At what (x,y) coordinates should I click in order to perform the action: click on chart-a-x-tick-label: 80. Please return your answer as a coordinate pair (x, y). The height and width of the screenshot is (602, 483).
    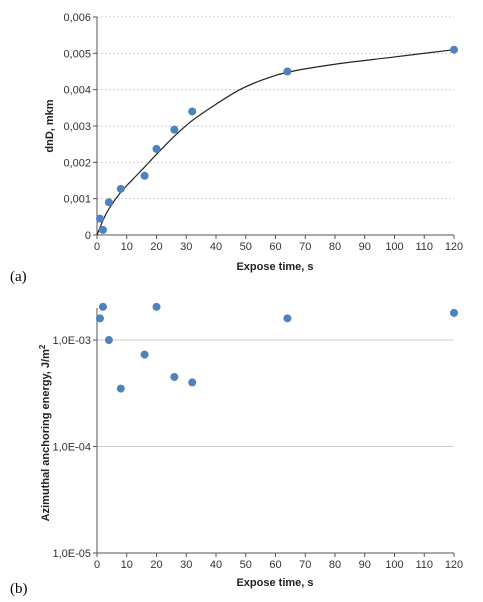
    Looking at the image, I should click on (335, 247).